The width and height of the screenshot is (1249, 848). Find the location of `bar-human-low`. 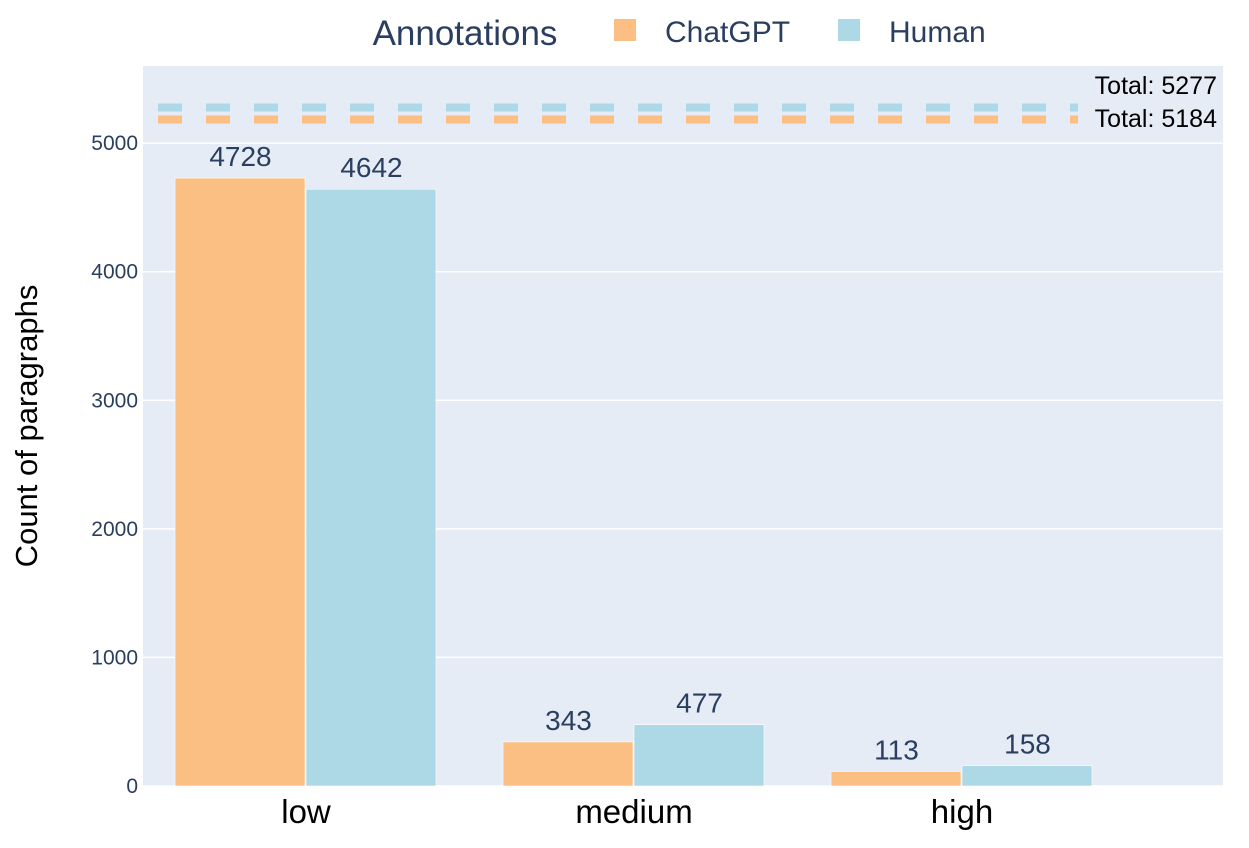

bar-human-low is located at coordinates (371, 487).